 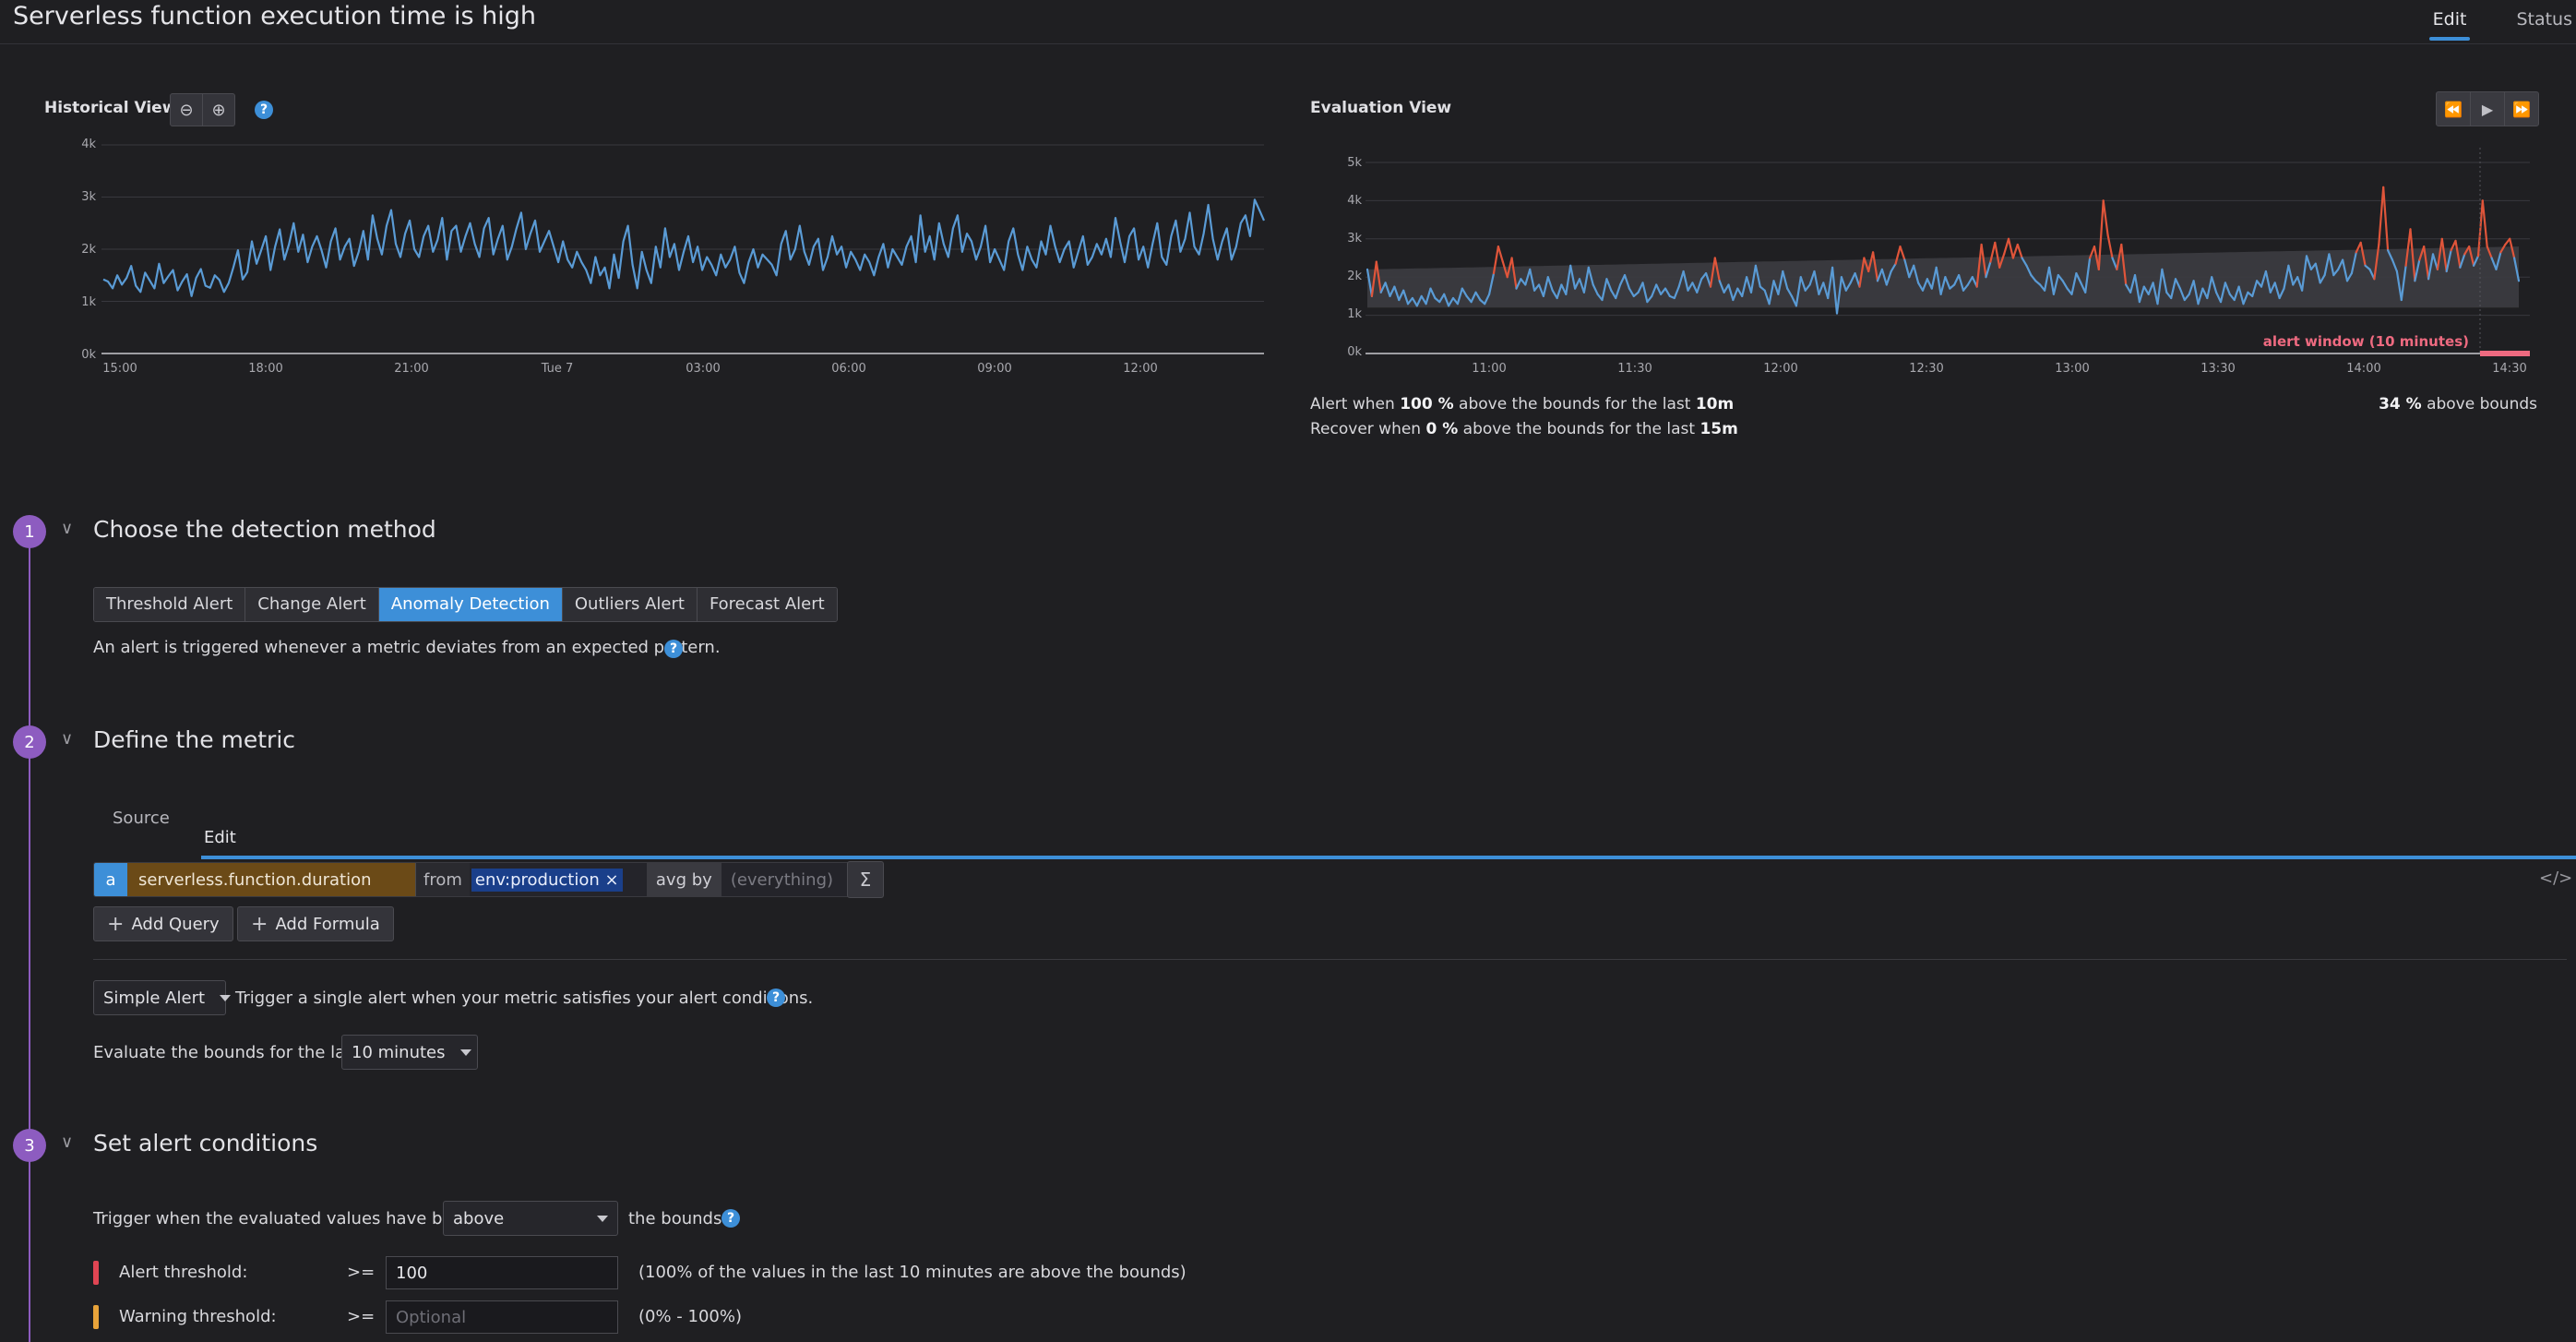 I want to click on alert-threshold-input, so click(x=502, y=1272).